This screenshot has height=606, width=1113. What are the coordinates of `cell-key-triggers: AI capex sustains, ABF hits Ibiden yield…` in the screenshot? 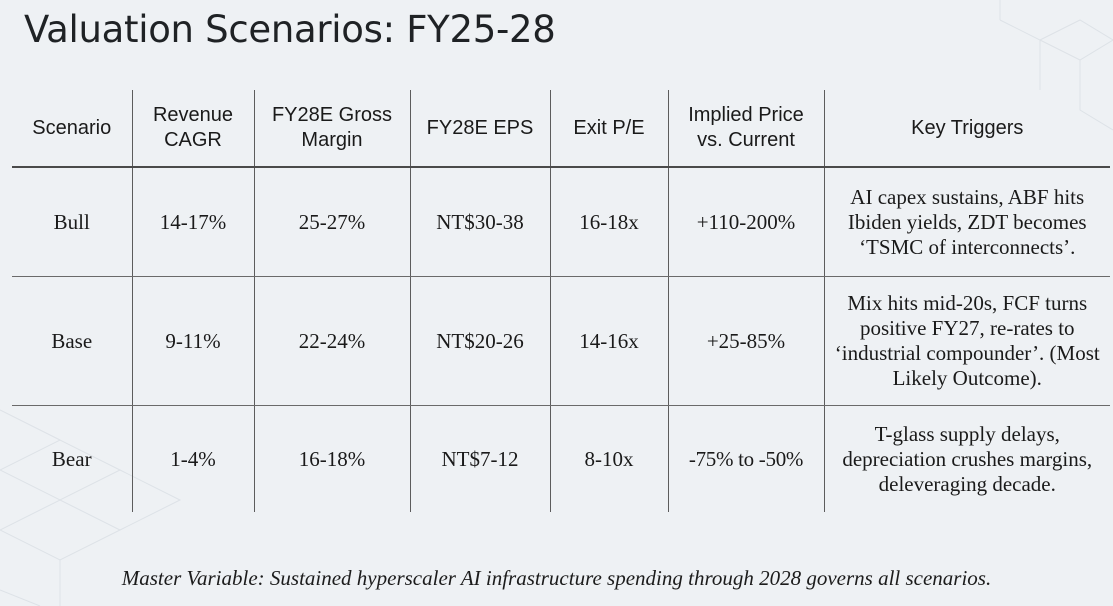 It's located at (966, 222).